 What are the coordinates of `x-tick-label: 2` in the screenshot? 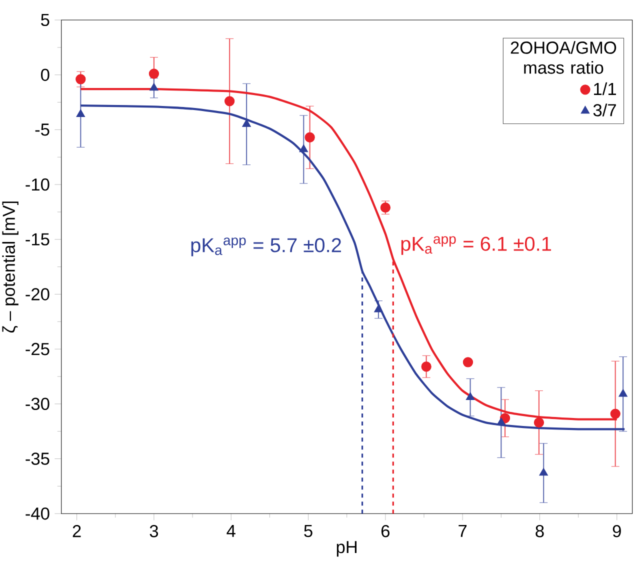 It's located at (76, 530).